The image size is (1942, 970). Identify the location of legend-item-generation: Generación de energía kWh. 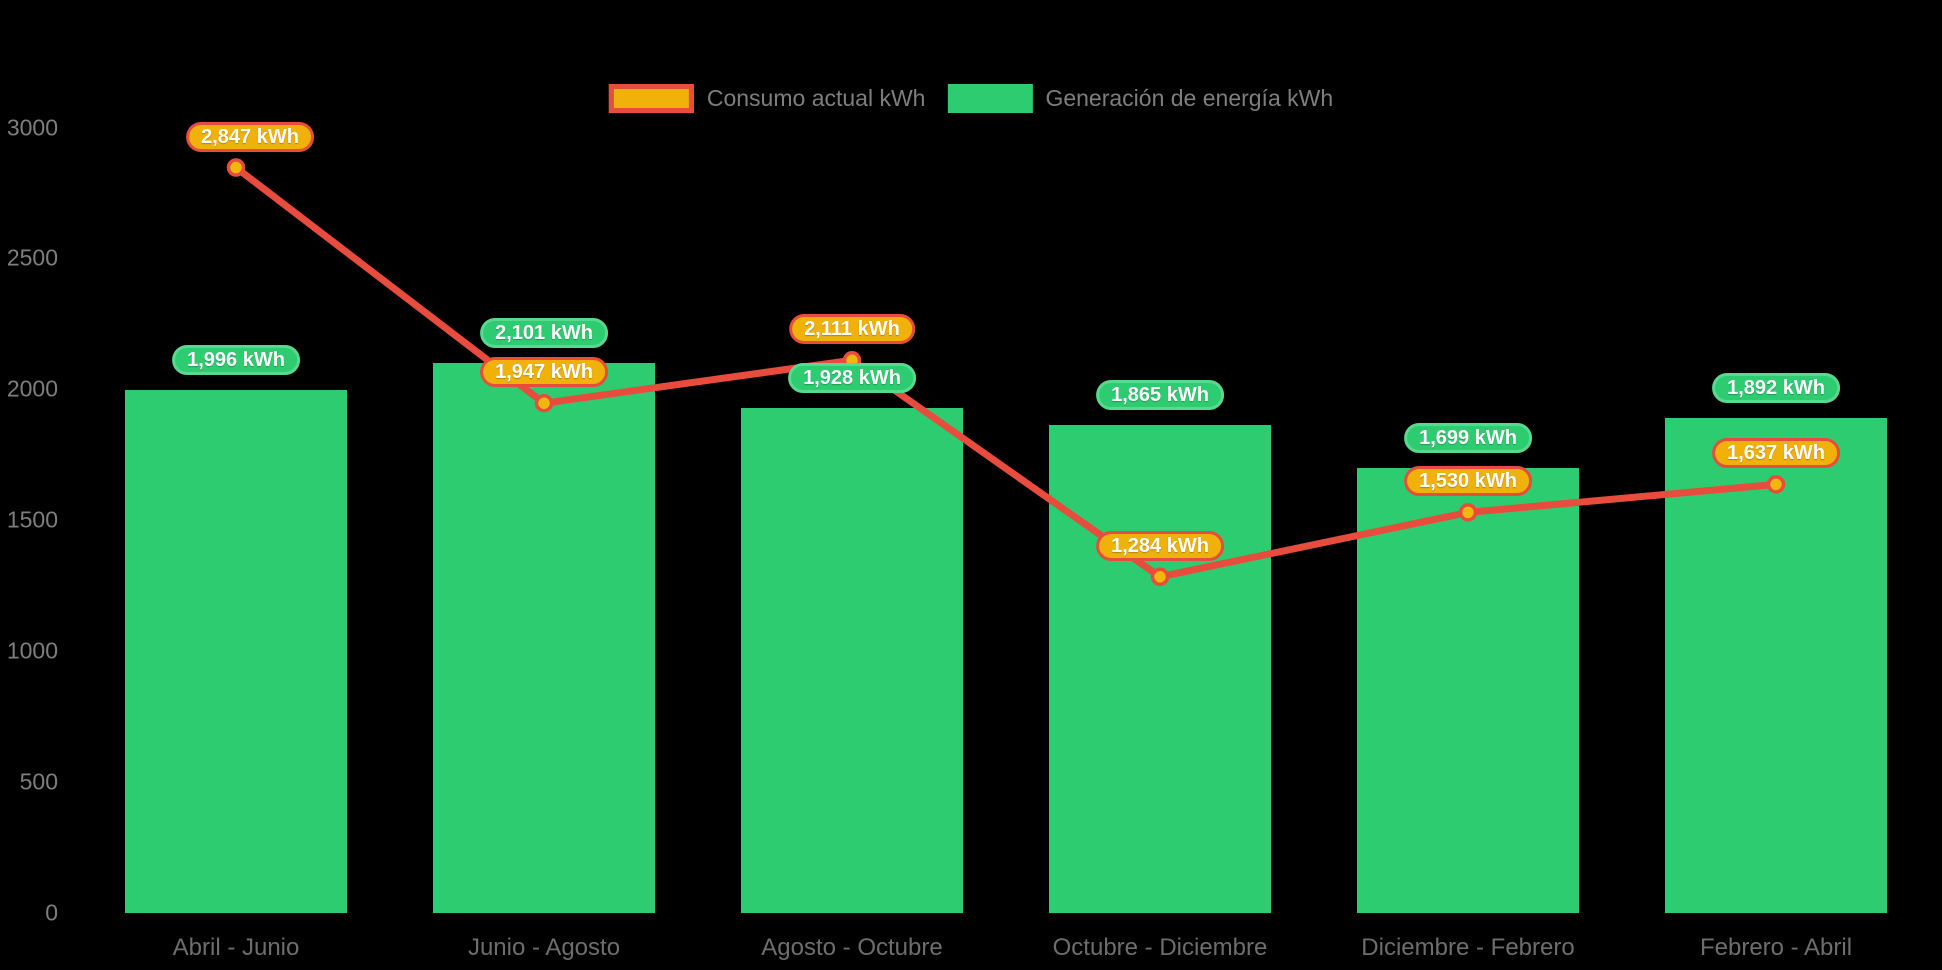
(1140, 98).